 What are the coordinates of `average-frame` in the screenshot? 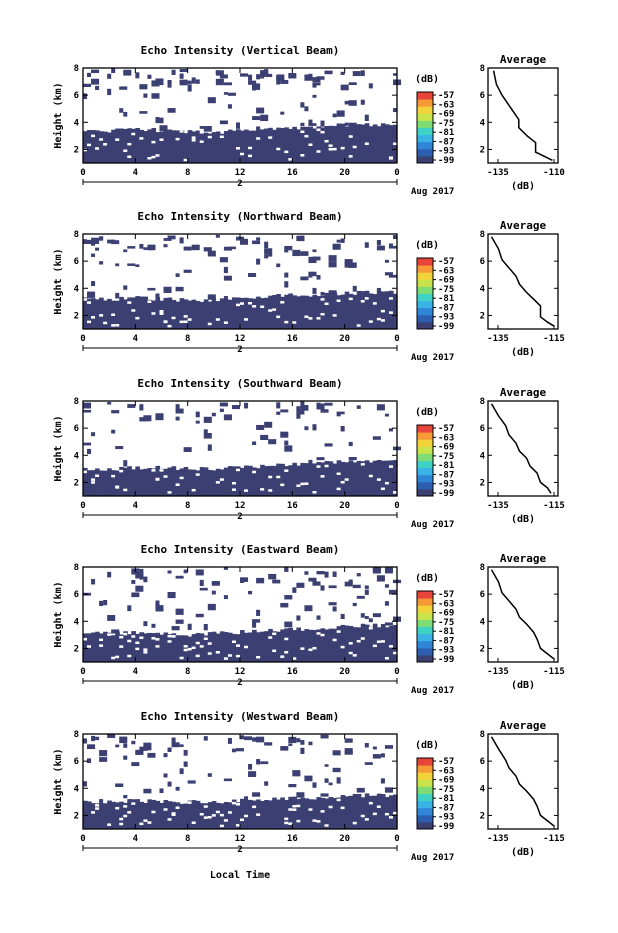 It's located at (523, 281).